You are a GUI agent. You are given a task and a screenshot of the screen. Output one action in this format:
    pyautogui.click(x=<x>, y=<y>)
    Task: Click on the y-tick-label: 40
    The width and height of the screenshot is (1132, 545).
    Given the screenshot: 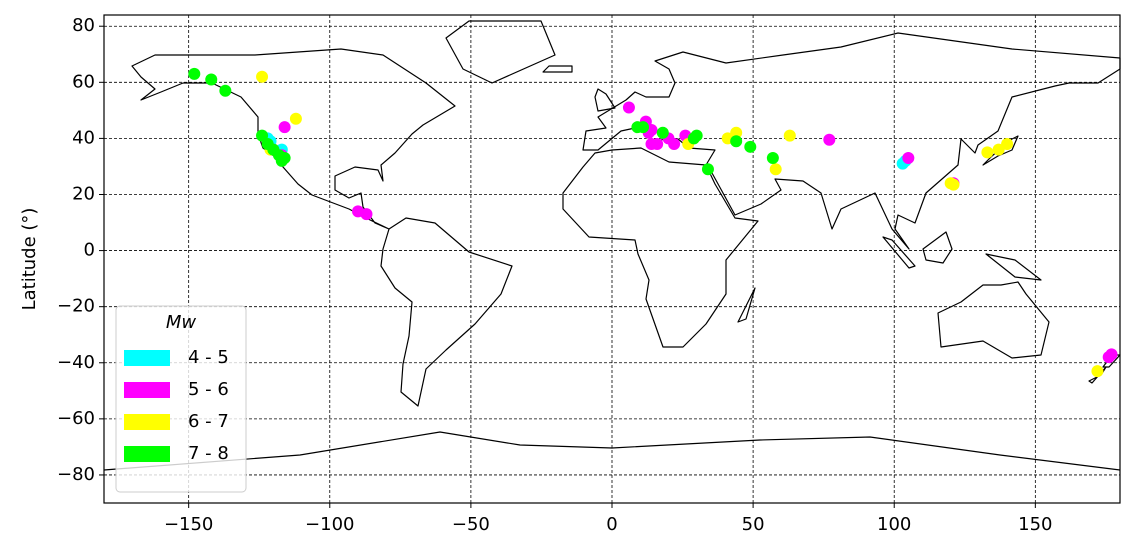 What is the action you would take?
    pyautogui.click(x=83, y=137)
    